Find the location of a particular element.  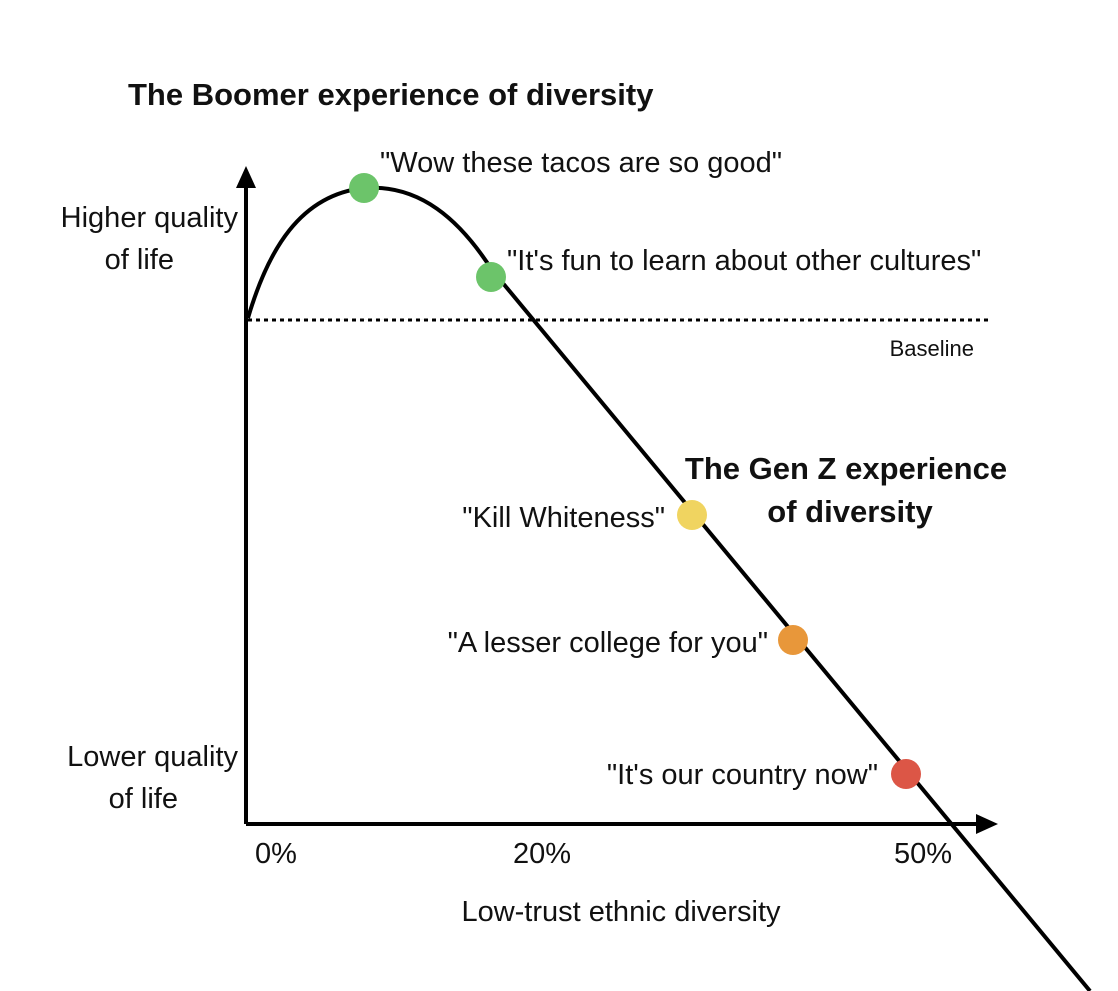

y-axis-high-label-line1: Higher quality is located at coordinates (150, 218).